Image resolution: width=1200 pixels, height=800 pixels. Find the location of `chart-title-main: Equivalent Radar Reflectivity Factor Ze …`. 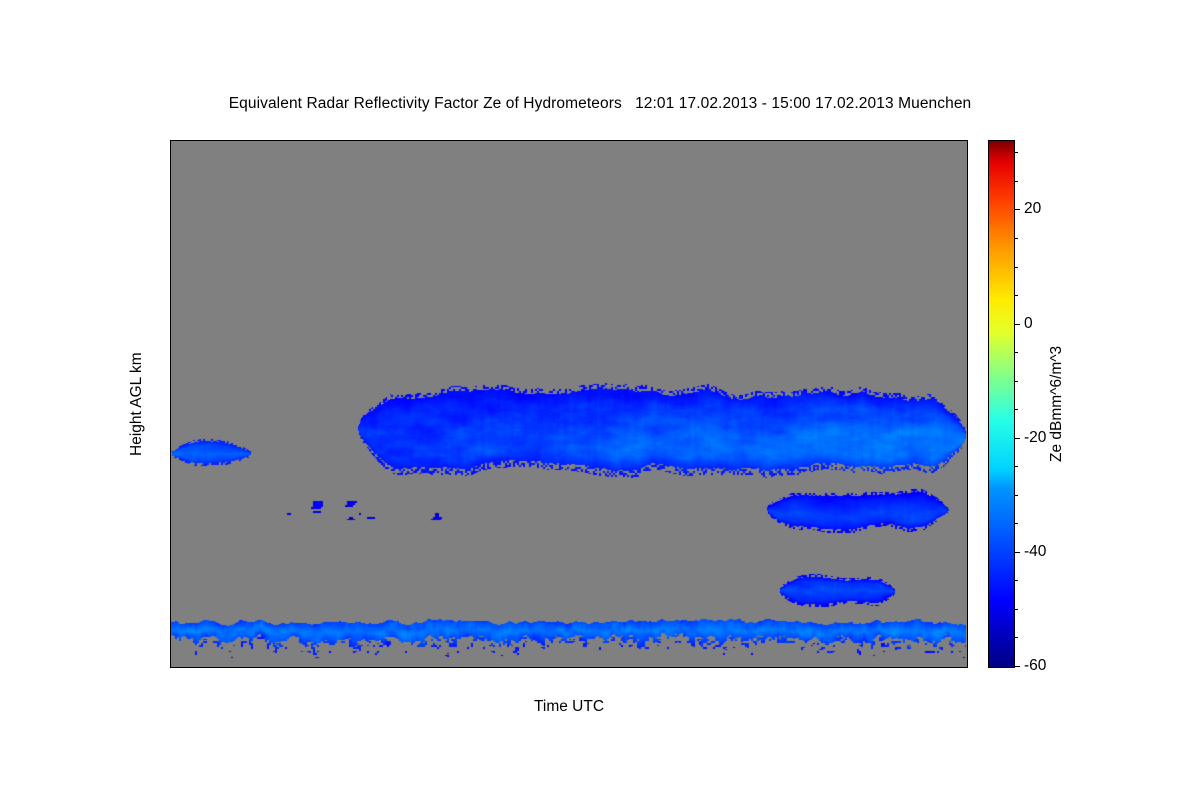

chart-title-main: Equivalent Radar Reflectivity Factor Ze … is located at coordinates (425, 103).